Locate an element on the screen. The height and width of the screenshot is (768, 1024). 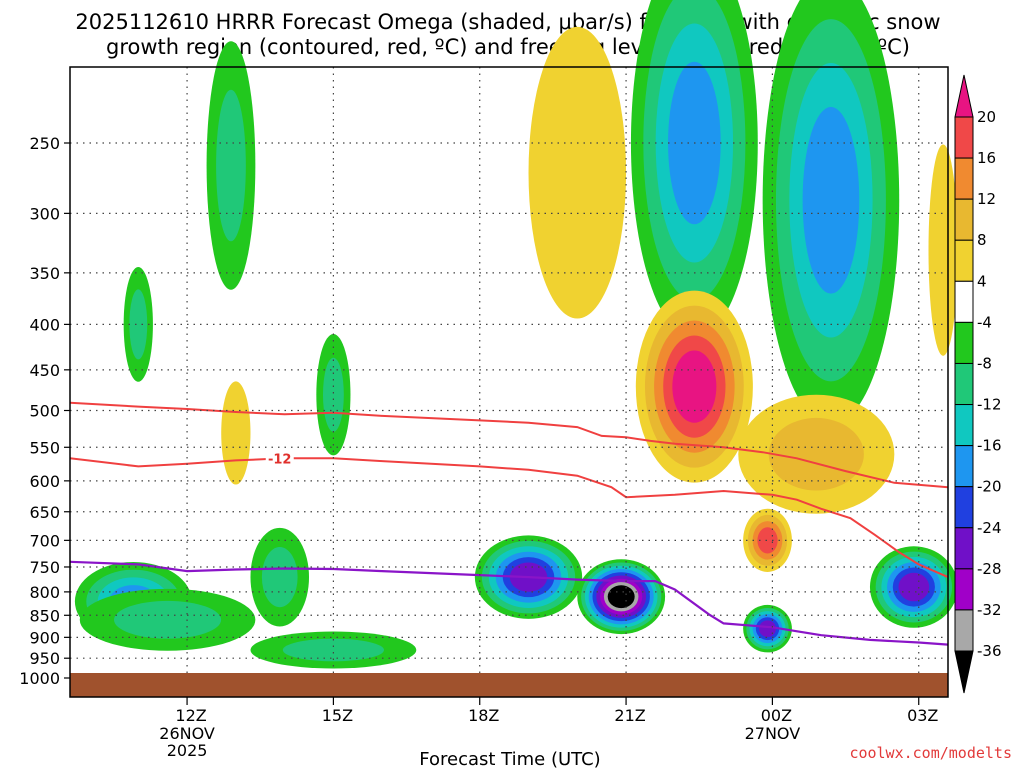
colorbar-bottom-triangle is located at coordinates (964, 672).